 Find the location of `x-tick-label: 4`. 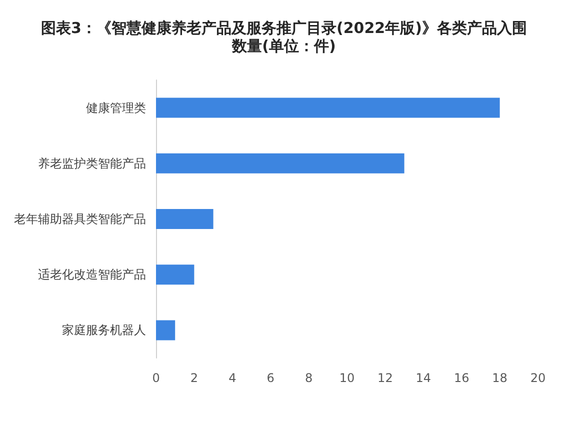

x-tick-label: 4 is located at coordinates (232, 378).